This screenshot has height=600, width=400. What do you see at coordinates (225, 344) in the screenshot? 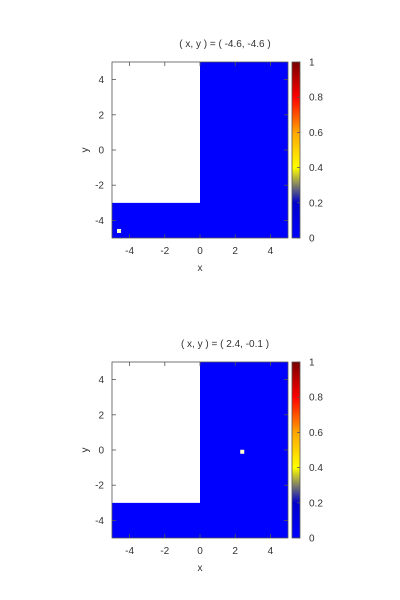
I see `chart-title: ( x, y ) = ( 2.4, -0.1 )` at bounding box center [225, 344].